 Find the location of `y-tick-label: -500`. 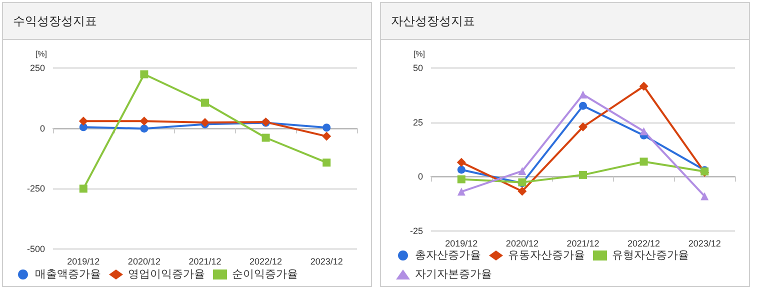

y-tick-label: -500 is located at coordinates (35, 249).